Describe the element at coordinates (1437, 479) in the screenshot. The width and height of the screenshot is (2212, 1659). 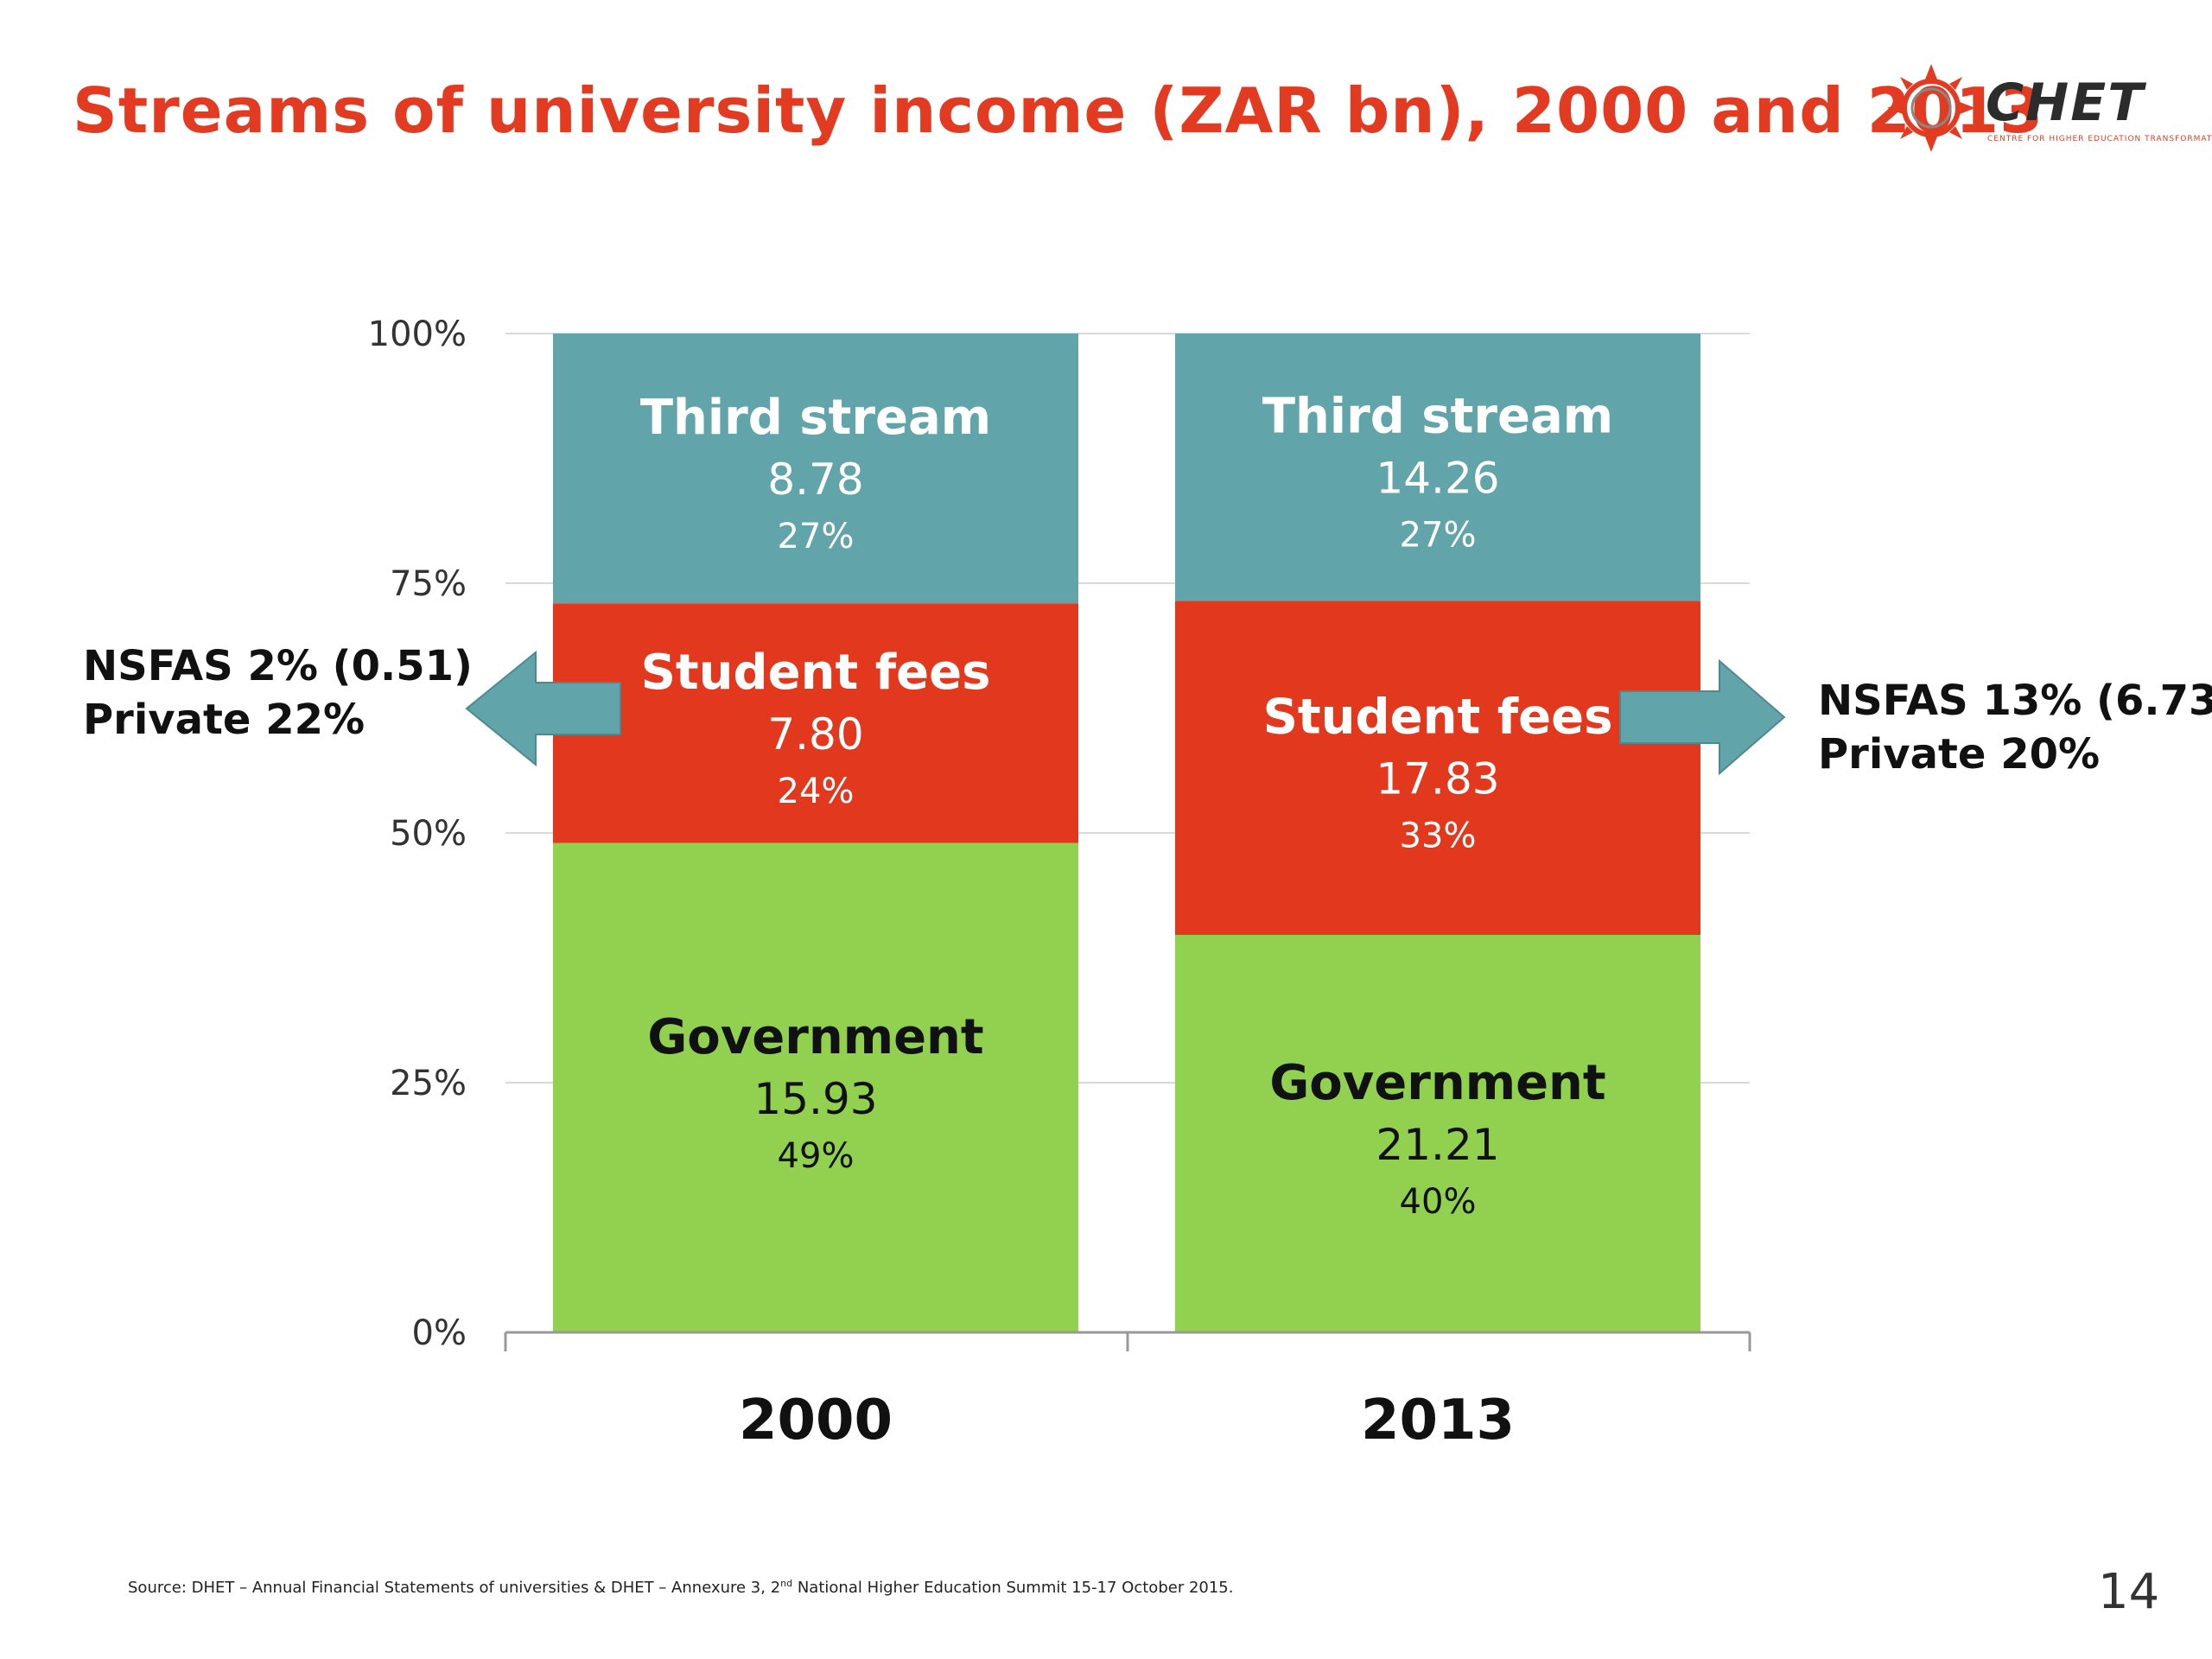
I see `segment-value-label: 14.26` at that location.